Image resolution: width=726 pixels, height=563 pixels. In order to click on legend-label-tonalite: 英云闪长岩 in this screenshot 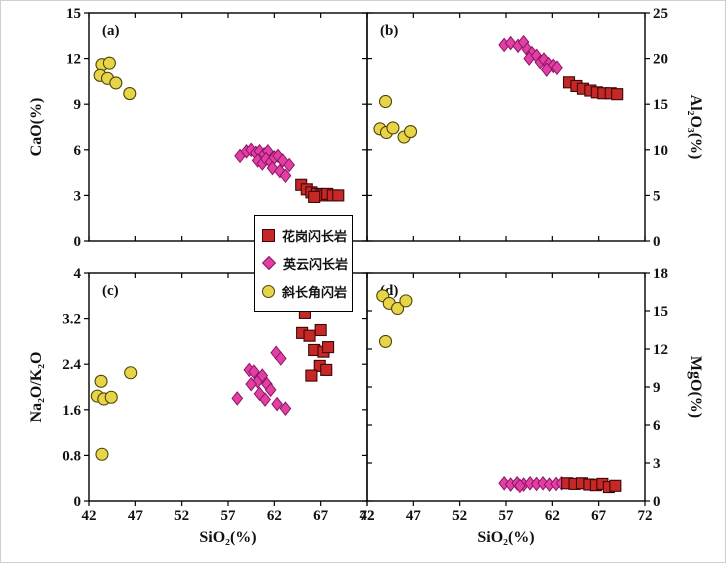, I will do `click(316, 264)`.